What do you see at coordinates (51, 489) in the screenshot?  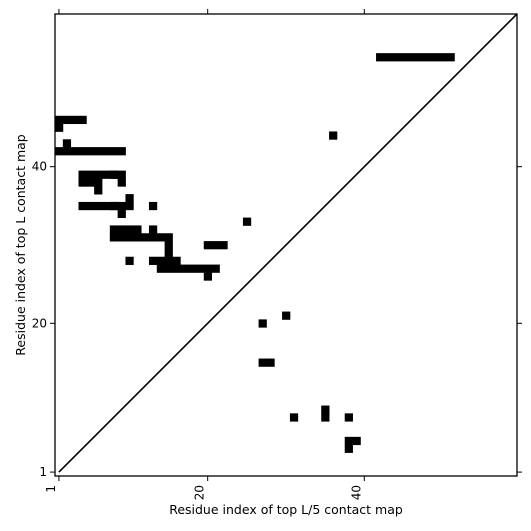 I see `x-tick-label: 1` at bounding box center [51, 489].